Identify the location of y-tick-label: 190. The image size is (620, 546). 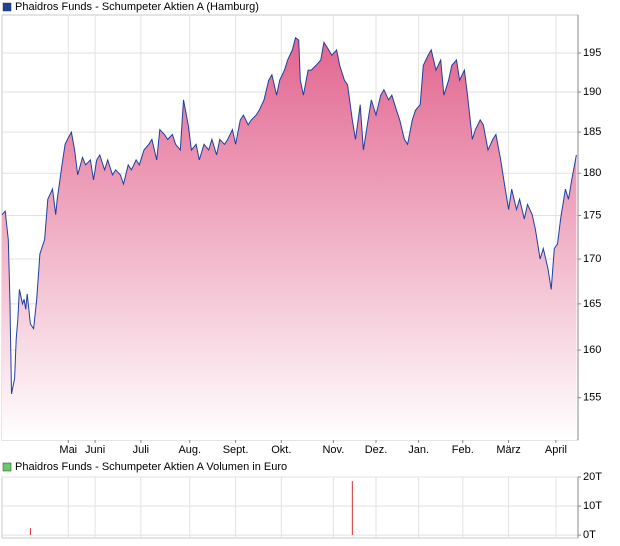
(592, 92).